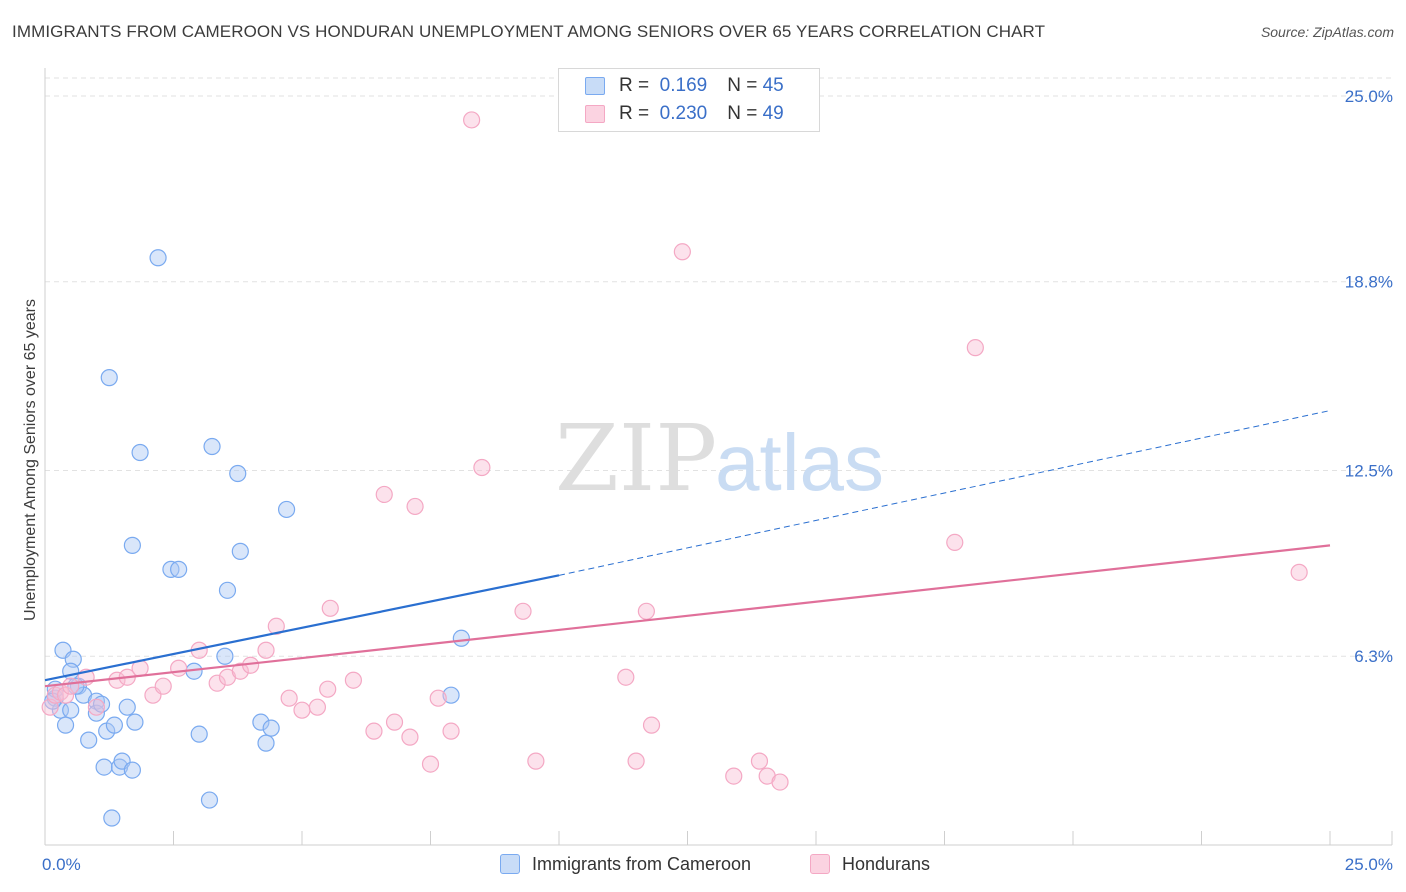 The height and width of the screenshot is (892, 1406). I want to click on series-legend: Immigrants from Cameroon Hondurans, so click(703, 864).